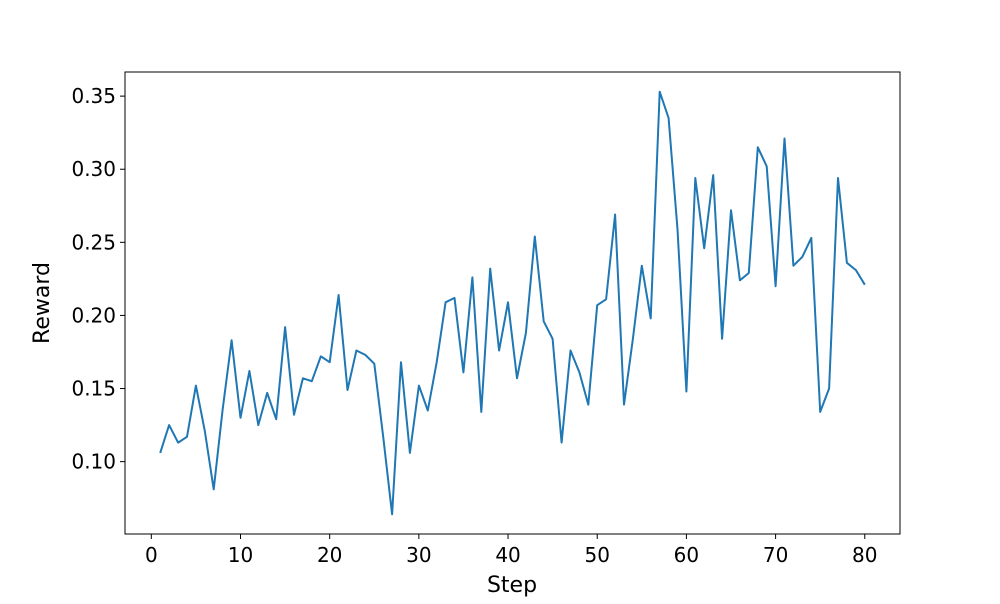 The height and width of the screenshot is (604, 1000). What do you see at coordinates (240, 555) in the screenshot?
I see `x-tick-label: 10` at bounding box center [240, 555].